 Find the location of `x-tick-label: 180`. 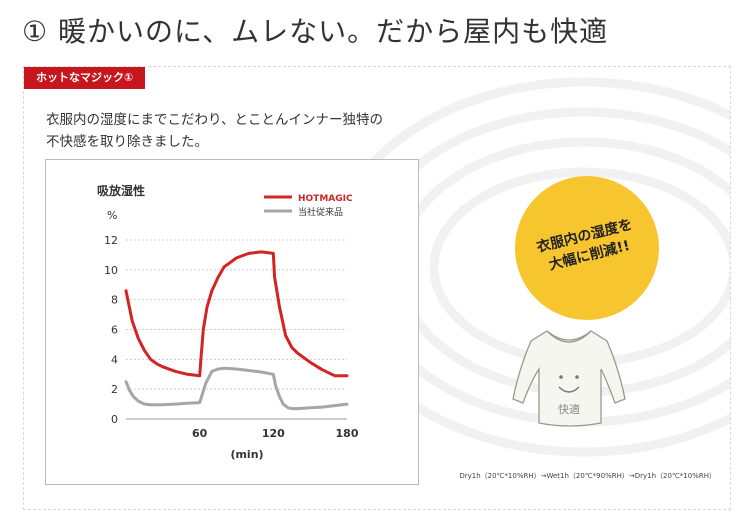

x-tick-label: 180 is located at coordinates (347, 433).